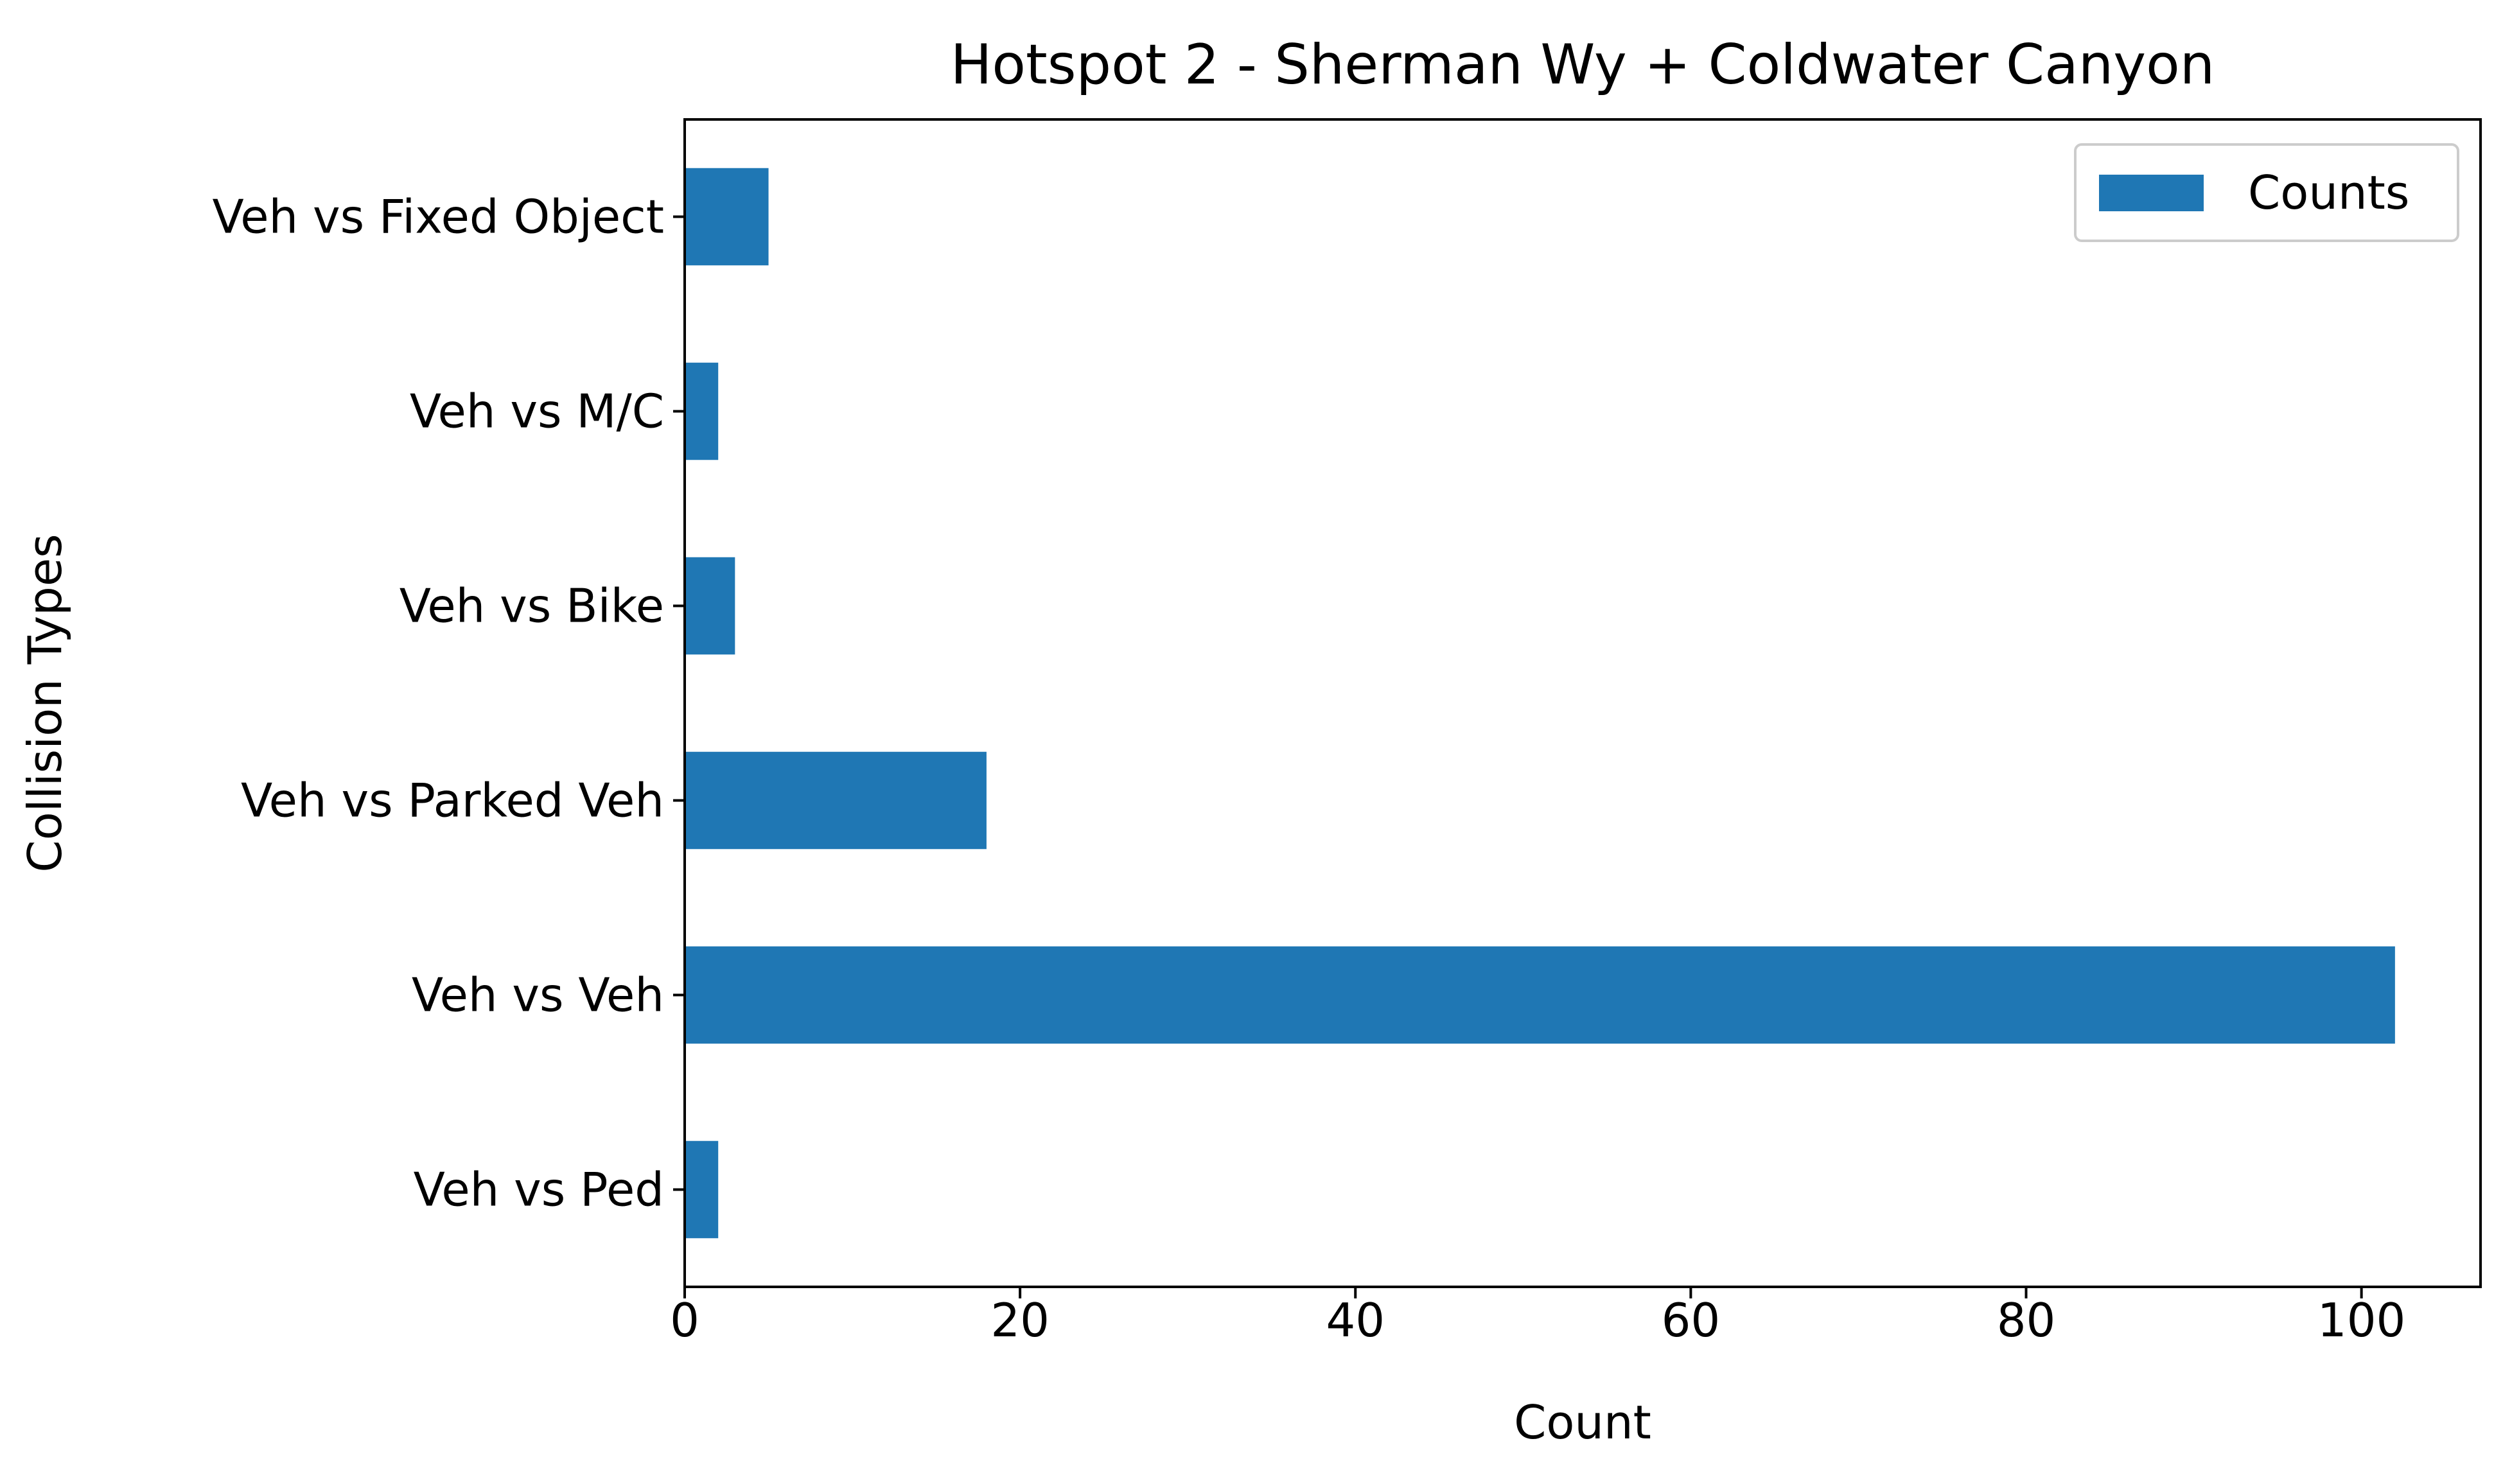 This screenshot has width=2512, height=1484. Describe the element at coordinates (538, 995) in the screenshot. I see `y-tick-label: Veh vs Veh` at that location.